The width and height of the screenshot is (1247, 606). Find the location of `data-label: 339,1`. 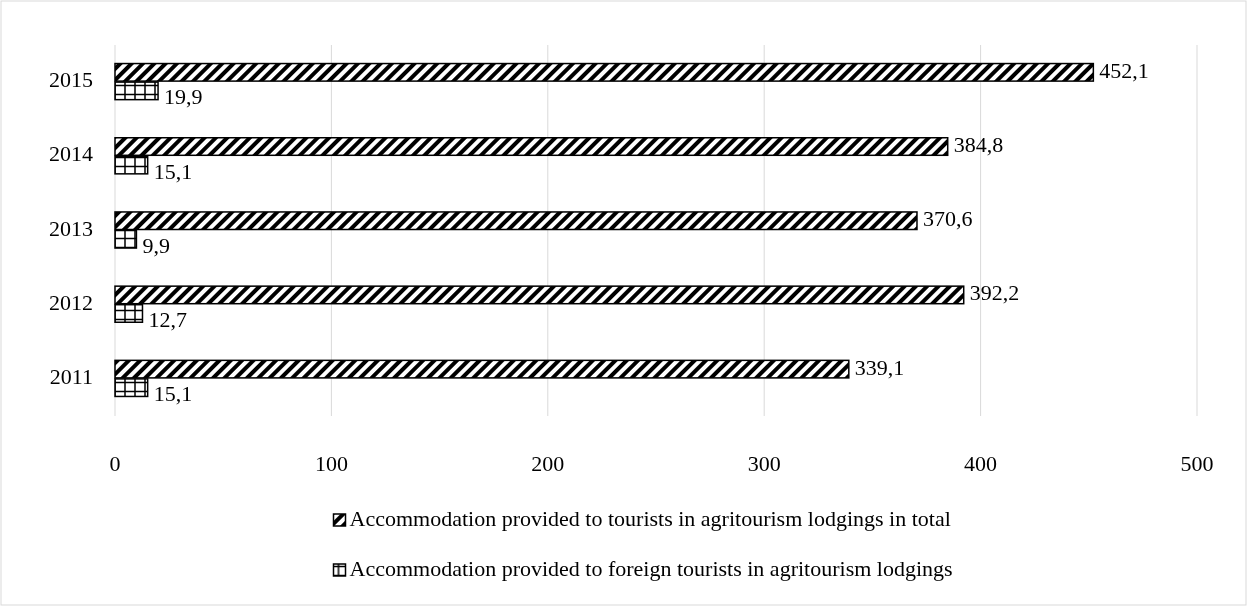

data-label: 339,1 is located at coordinates (879, 367).